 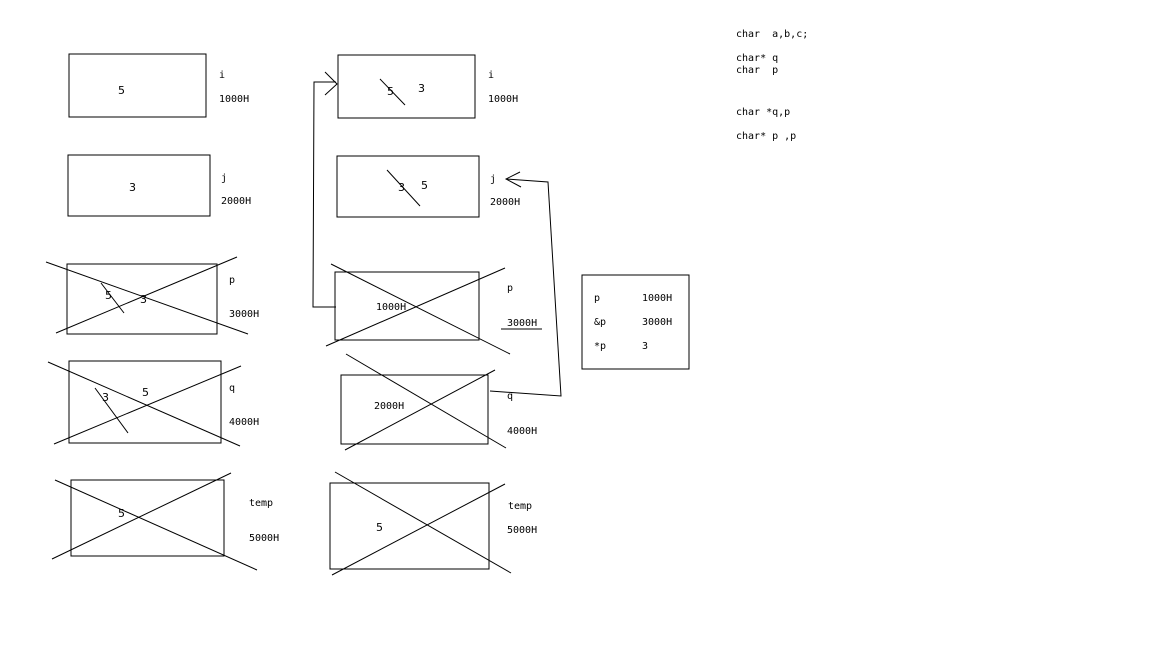 I want to click on code-line: char p, so click(x=757, y=70).